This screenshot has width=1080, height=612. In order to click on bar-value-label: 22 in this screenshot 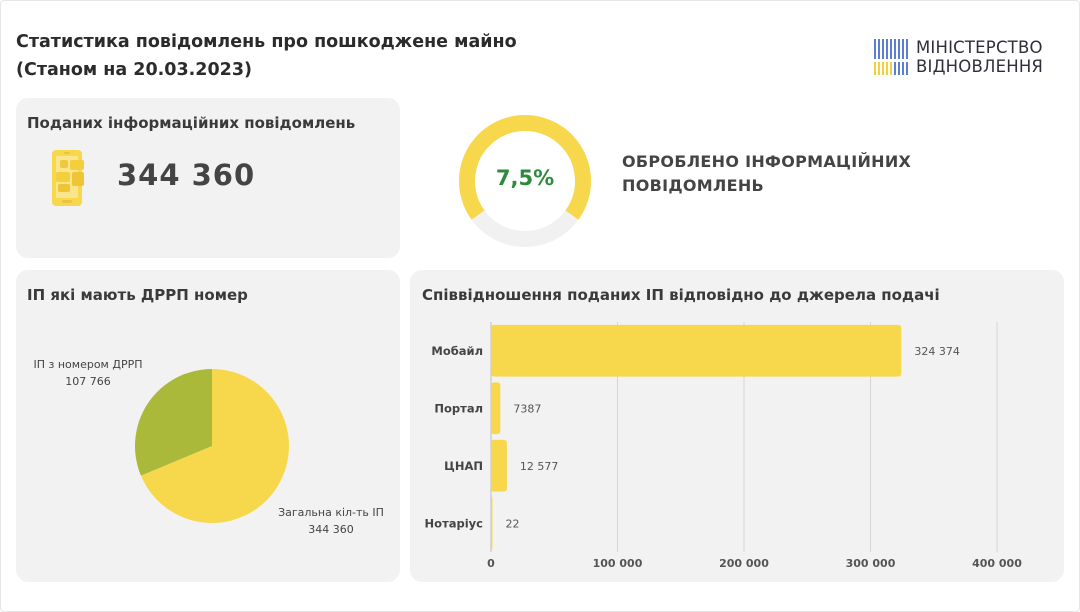, I will do `click(513, 523)`.